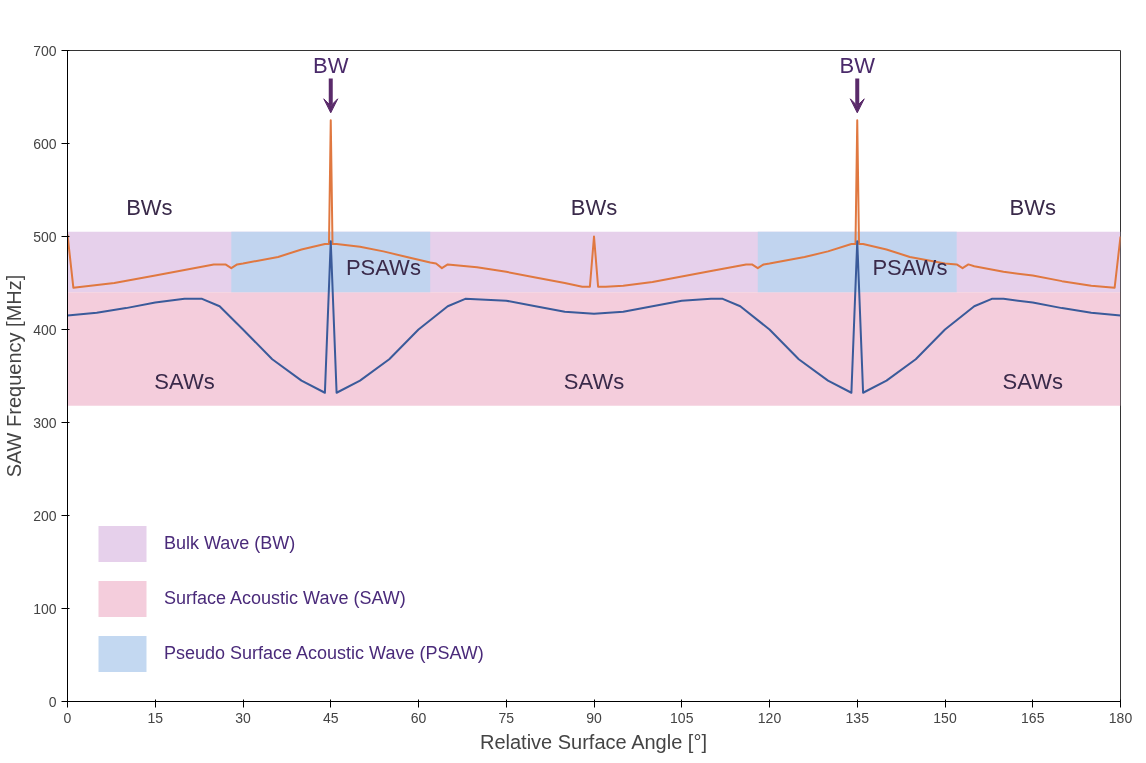  Describe the element at coordinates (418, 717) in the screenshot. I see `x-tick-label: 60` at that location.